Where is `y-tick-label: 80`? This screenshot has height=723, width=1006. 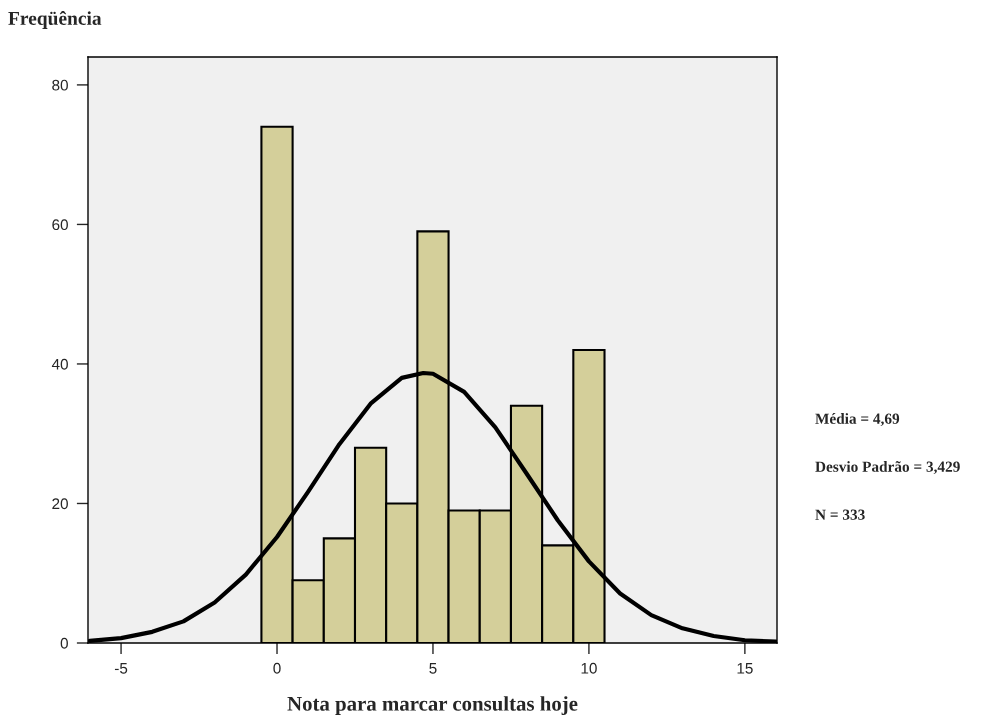 y-tick-label: 80 is located at coordinates (60, 85).